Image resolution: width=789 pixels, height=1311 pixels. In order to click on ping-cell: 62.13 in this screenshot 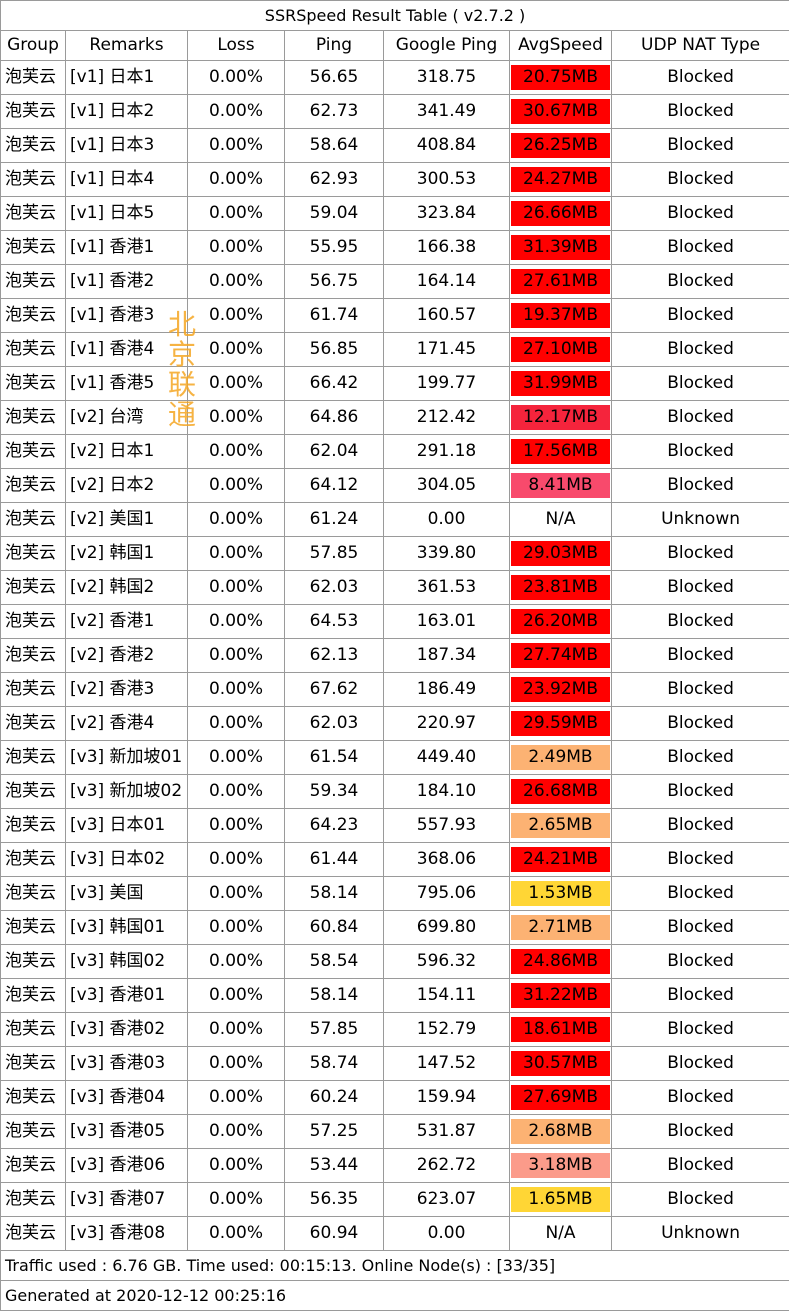, I will do `click(334, 656)`.